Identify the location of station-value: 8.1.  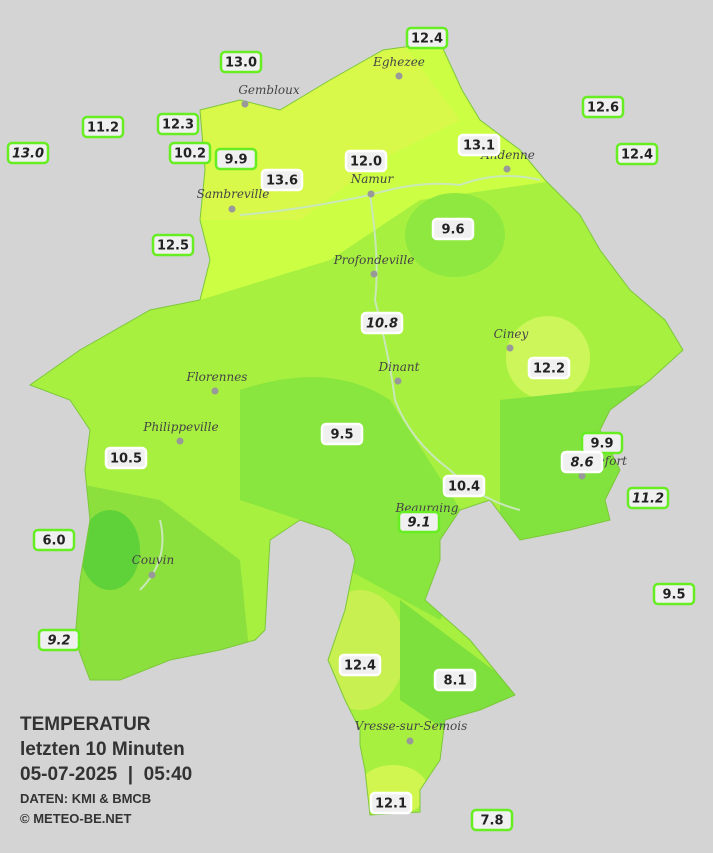
(454, 681).